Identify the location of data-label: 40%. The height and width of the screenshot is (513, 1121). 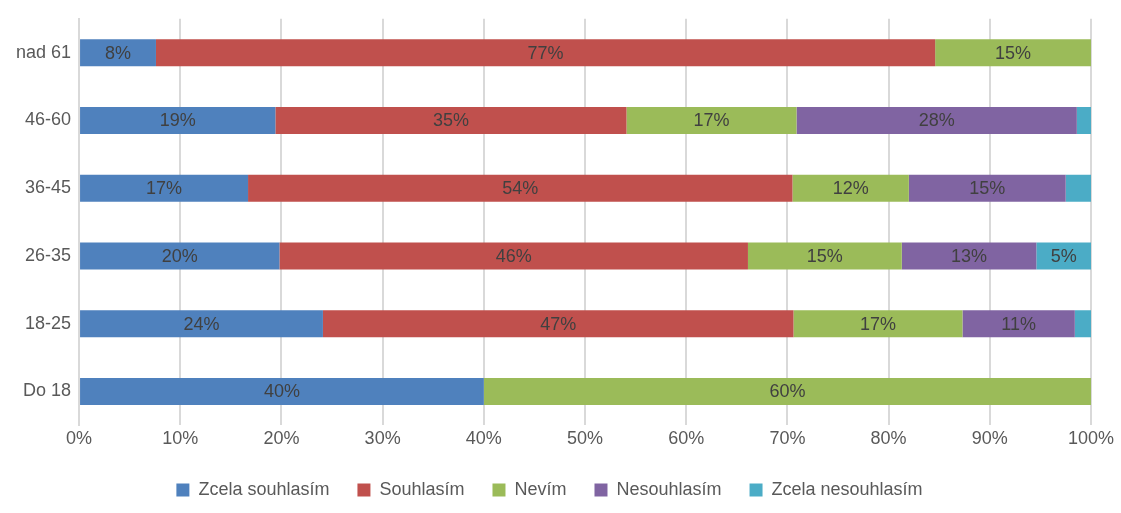
(281, 391).